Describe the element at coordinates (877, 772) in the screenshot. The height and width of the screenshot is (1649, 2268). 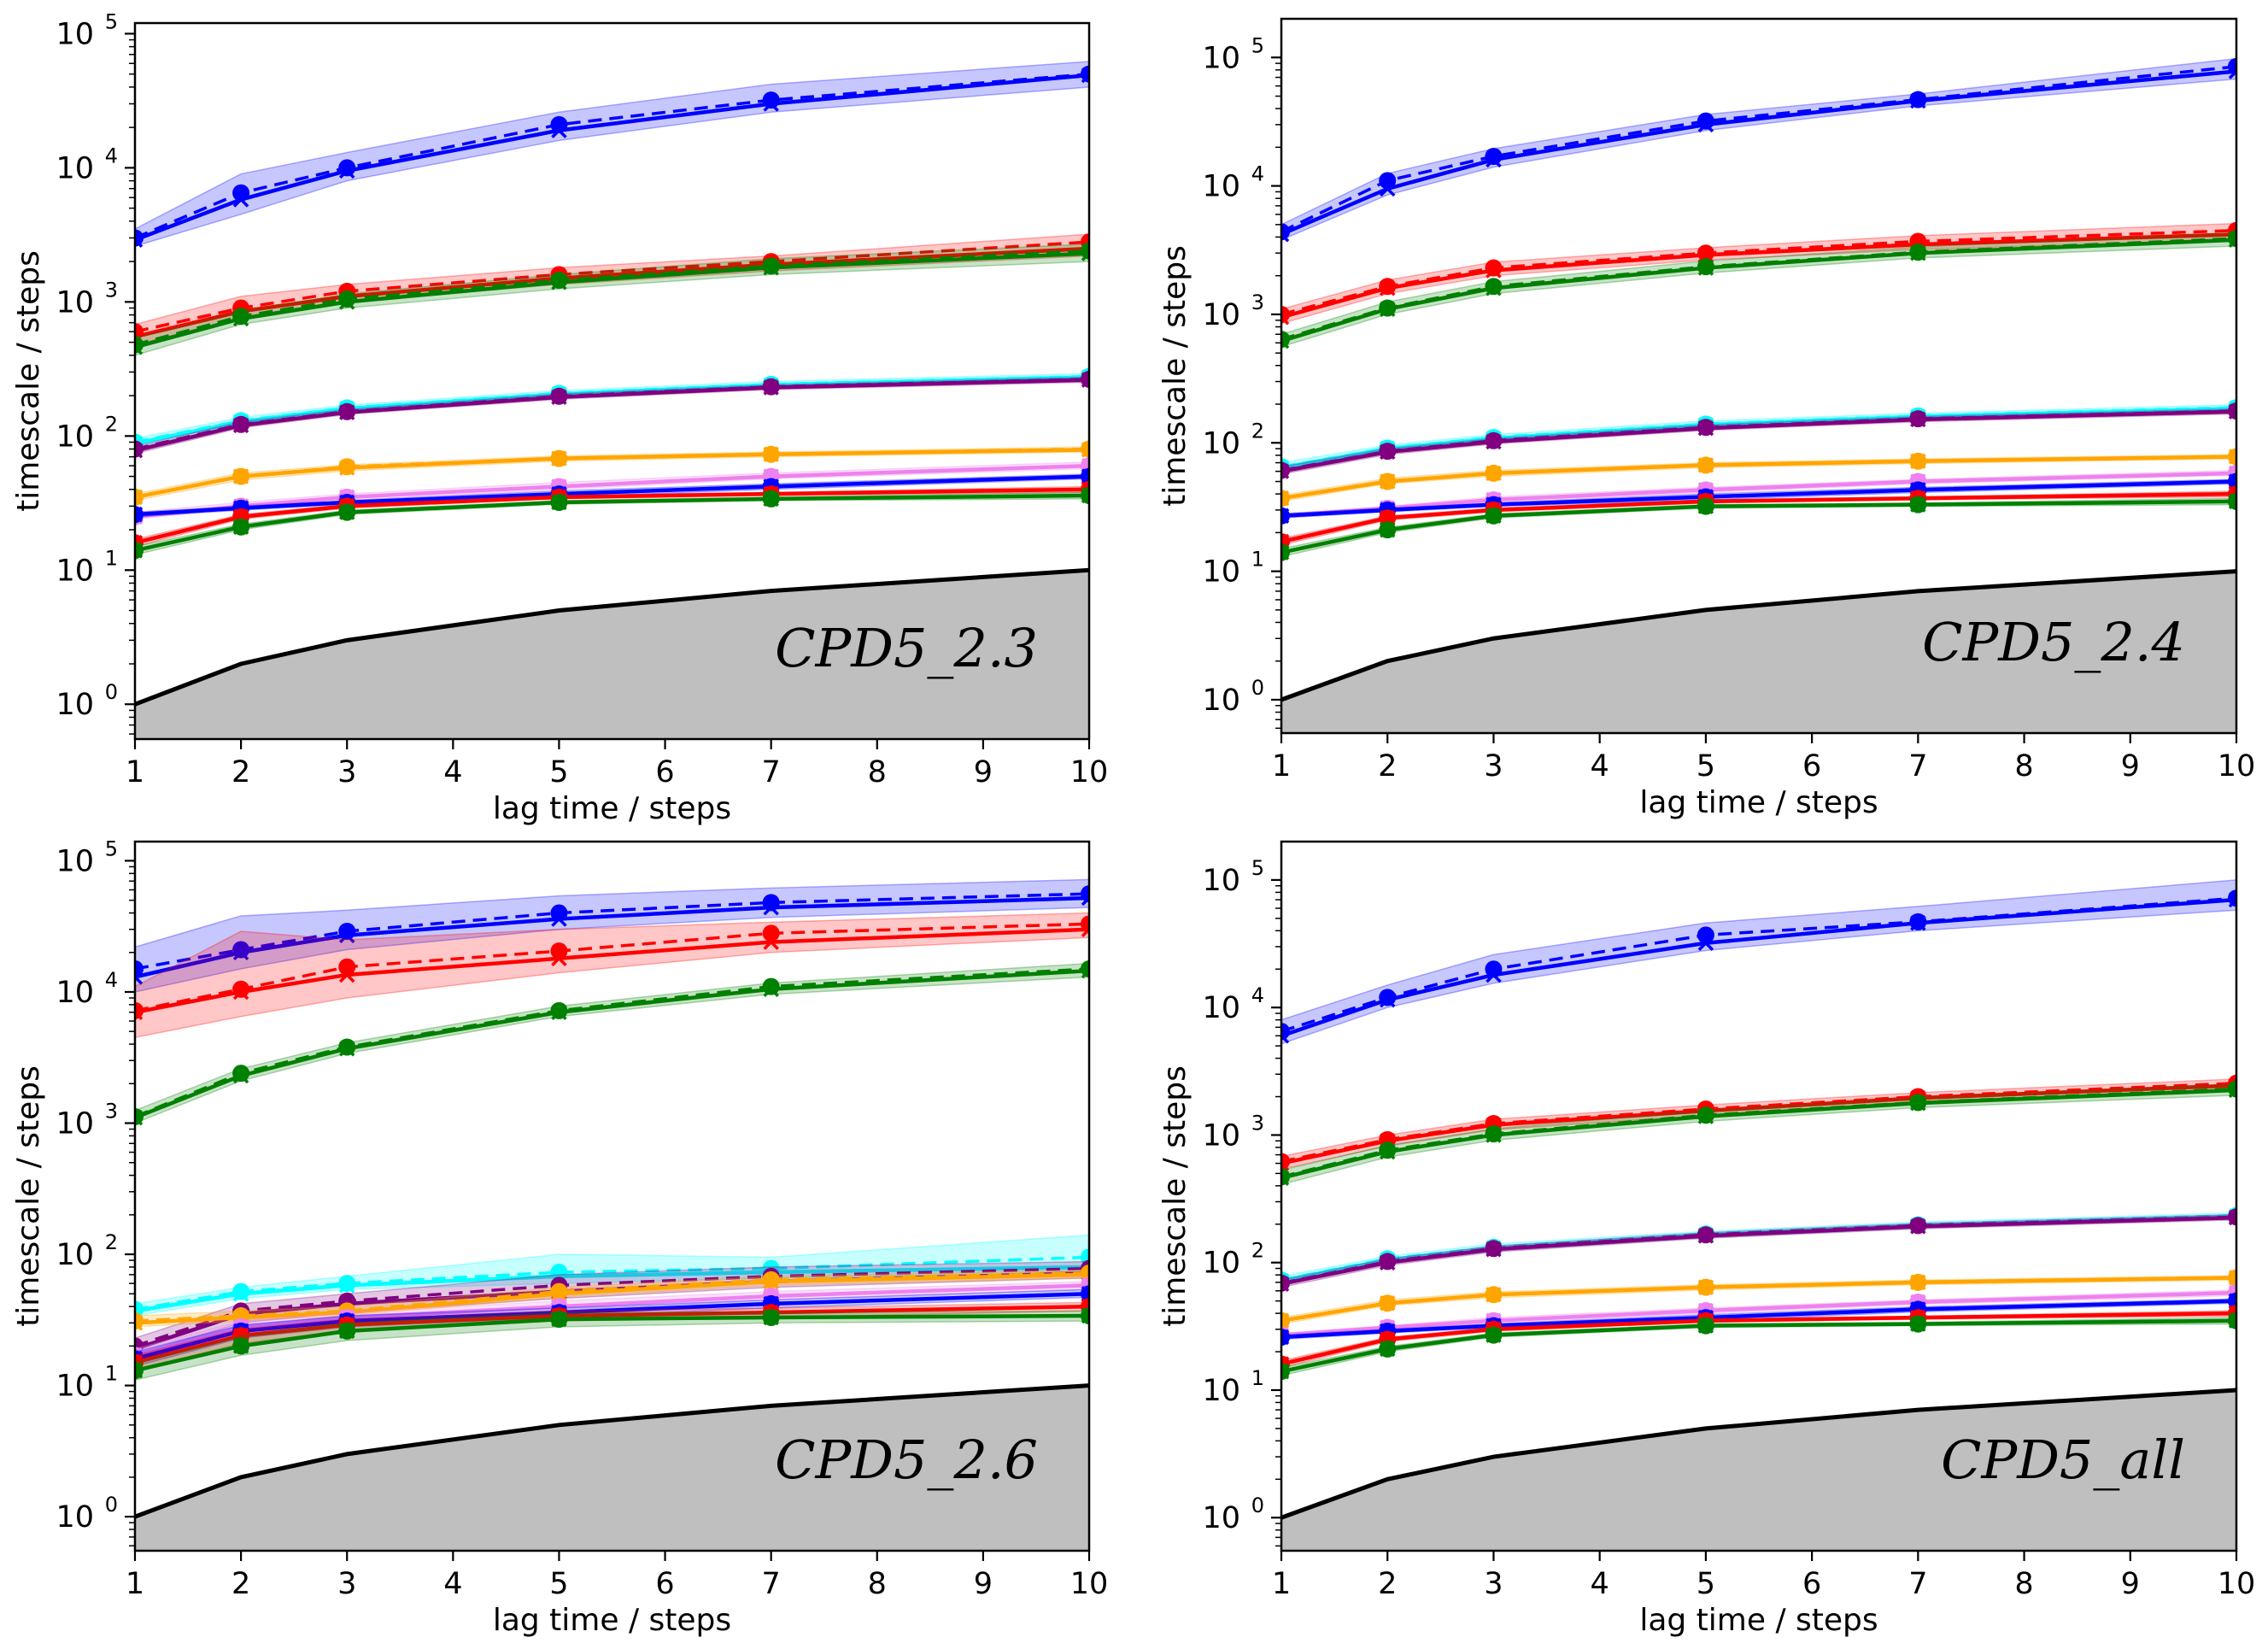
I see `x-tick-label: 8` at that location.